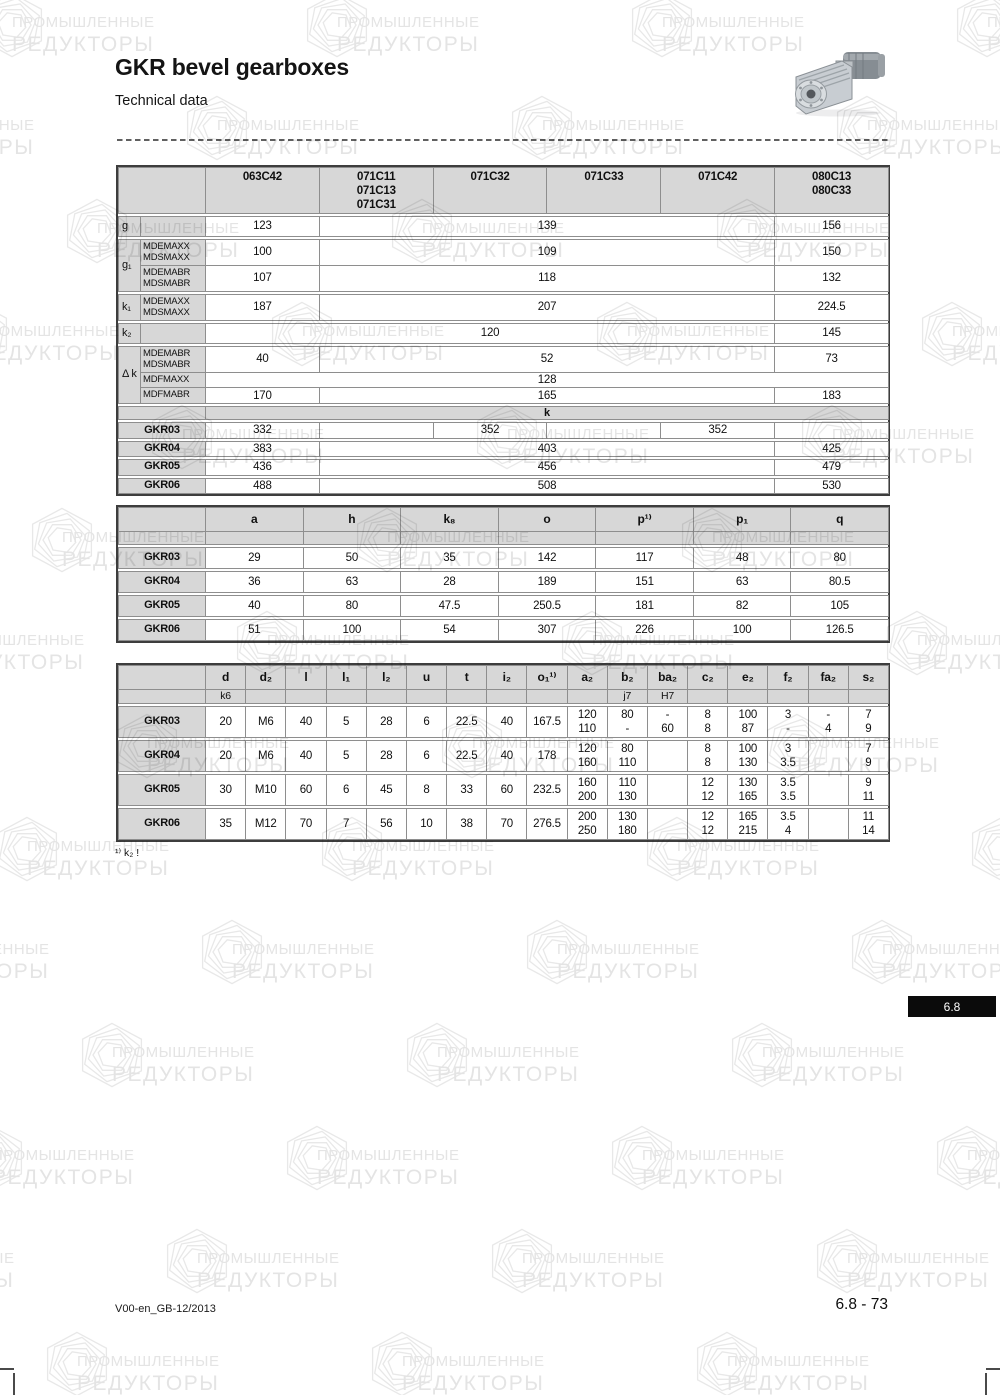  What do you see at coordinates (225, 677) in the screenshot?
I see `column-header: d` at bounding box center [225, 677].